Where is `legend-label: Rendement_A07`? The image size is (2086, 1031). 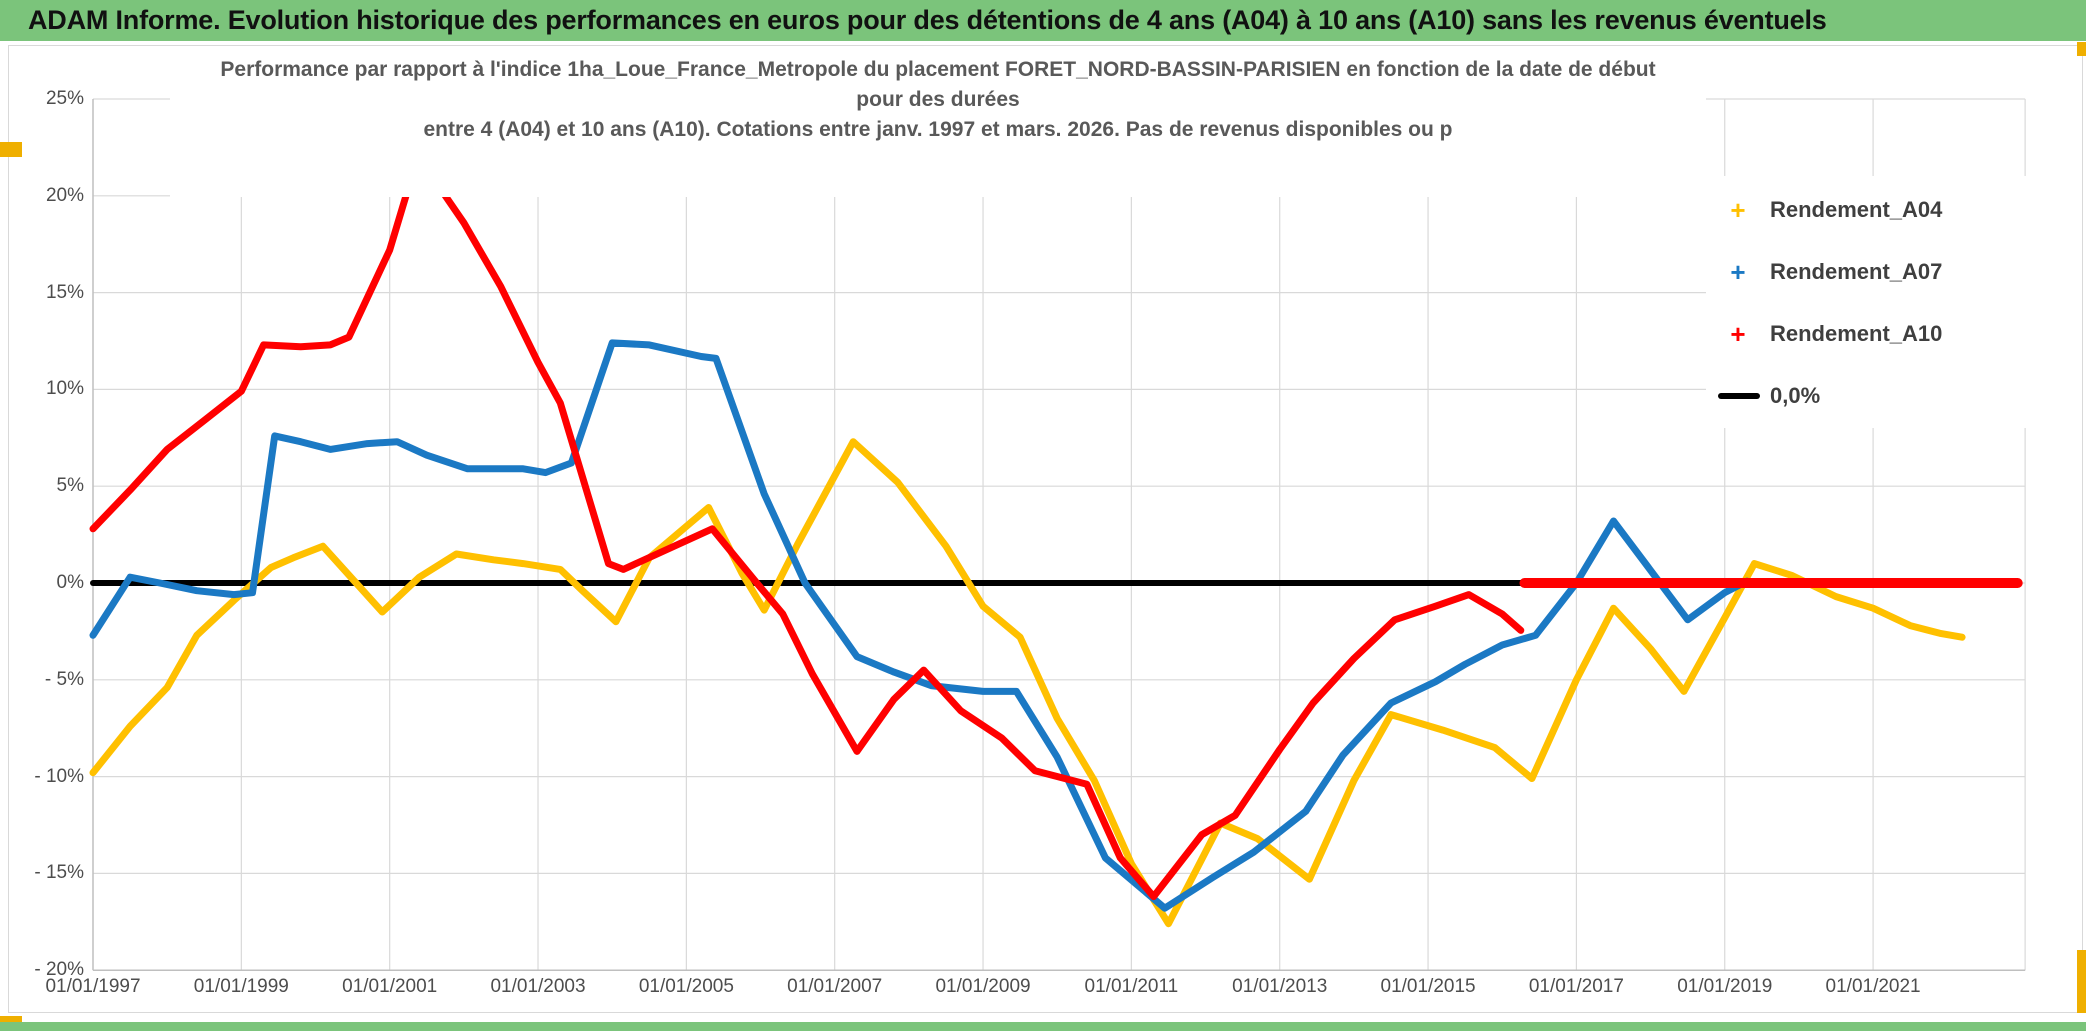 legend-label: Rendement_A07 is located at coordinates (1856, 271).